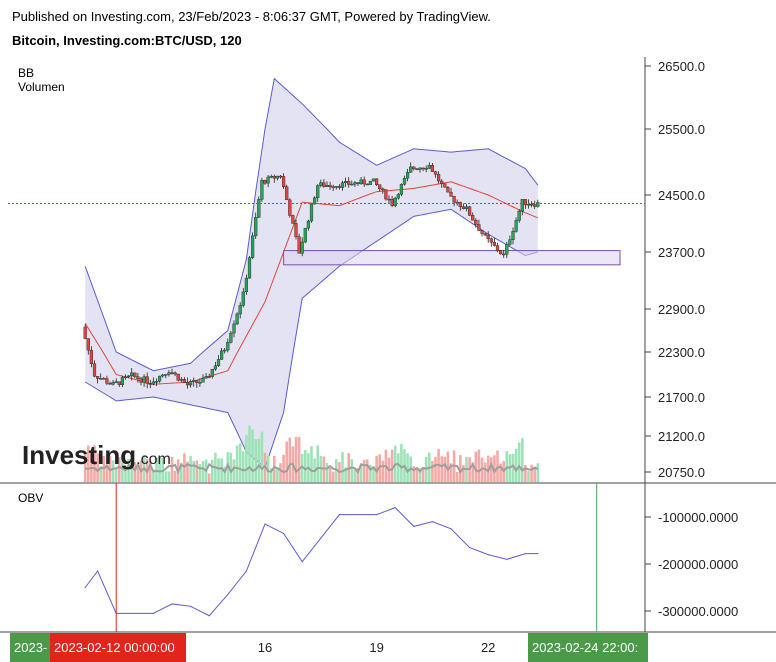 This screenshot has width=776, height=662. Describe the element at coordinates (681, 252) in the screenshot. I see `price-tick-label: 23700.0` at that location.